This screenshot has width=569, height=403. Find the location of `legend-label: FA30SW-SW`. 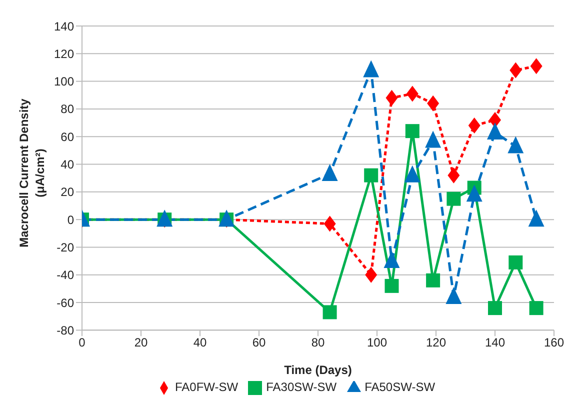

legend-label: FA30SW-SW is located at coordinates (301, 387).